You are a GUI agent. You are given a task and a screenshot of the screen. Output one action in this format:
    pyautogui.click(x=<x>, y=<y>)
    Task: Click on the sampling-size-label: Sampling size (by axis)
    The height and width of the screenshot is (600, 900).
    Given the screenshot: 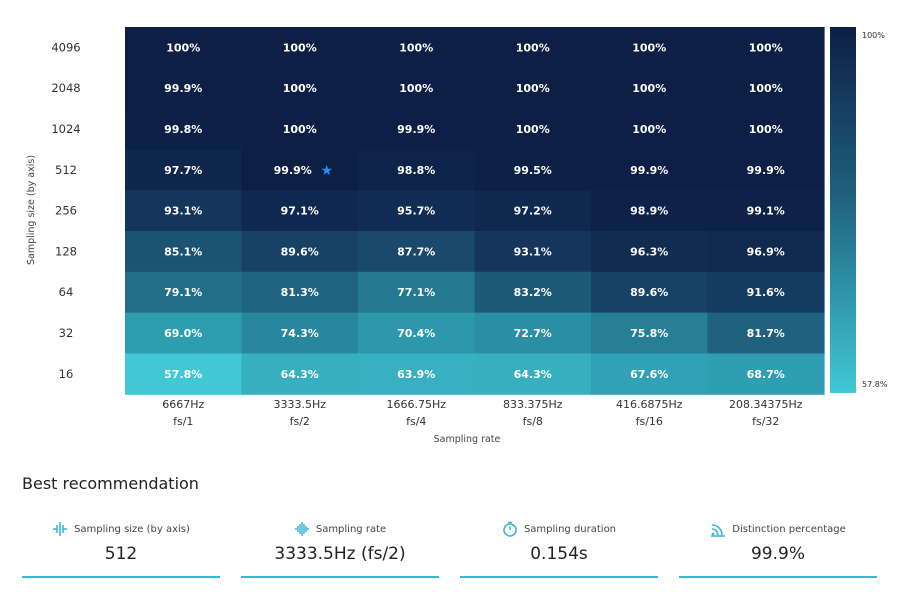 What is the action you would take?
    pyautogui.click(x=132, y=529)
    